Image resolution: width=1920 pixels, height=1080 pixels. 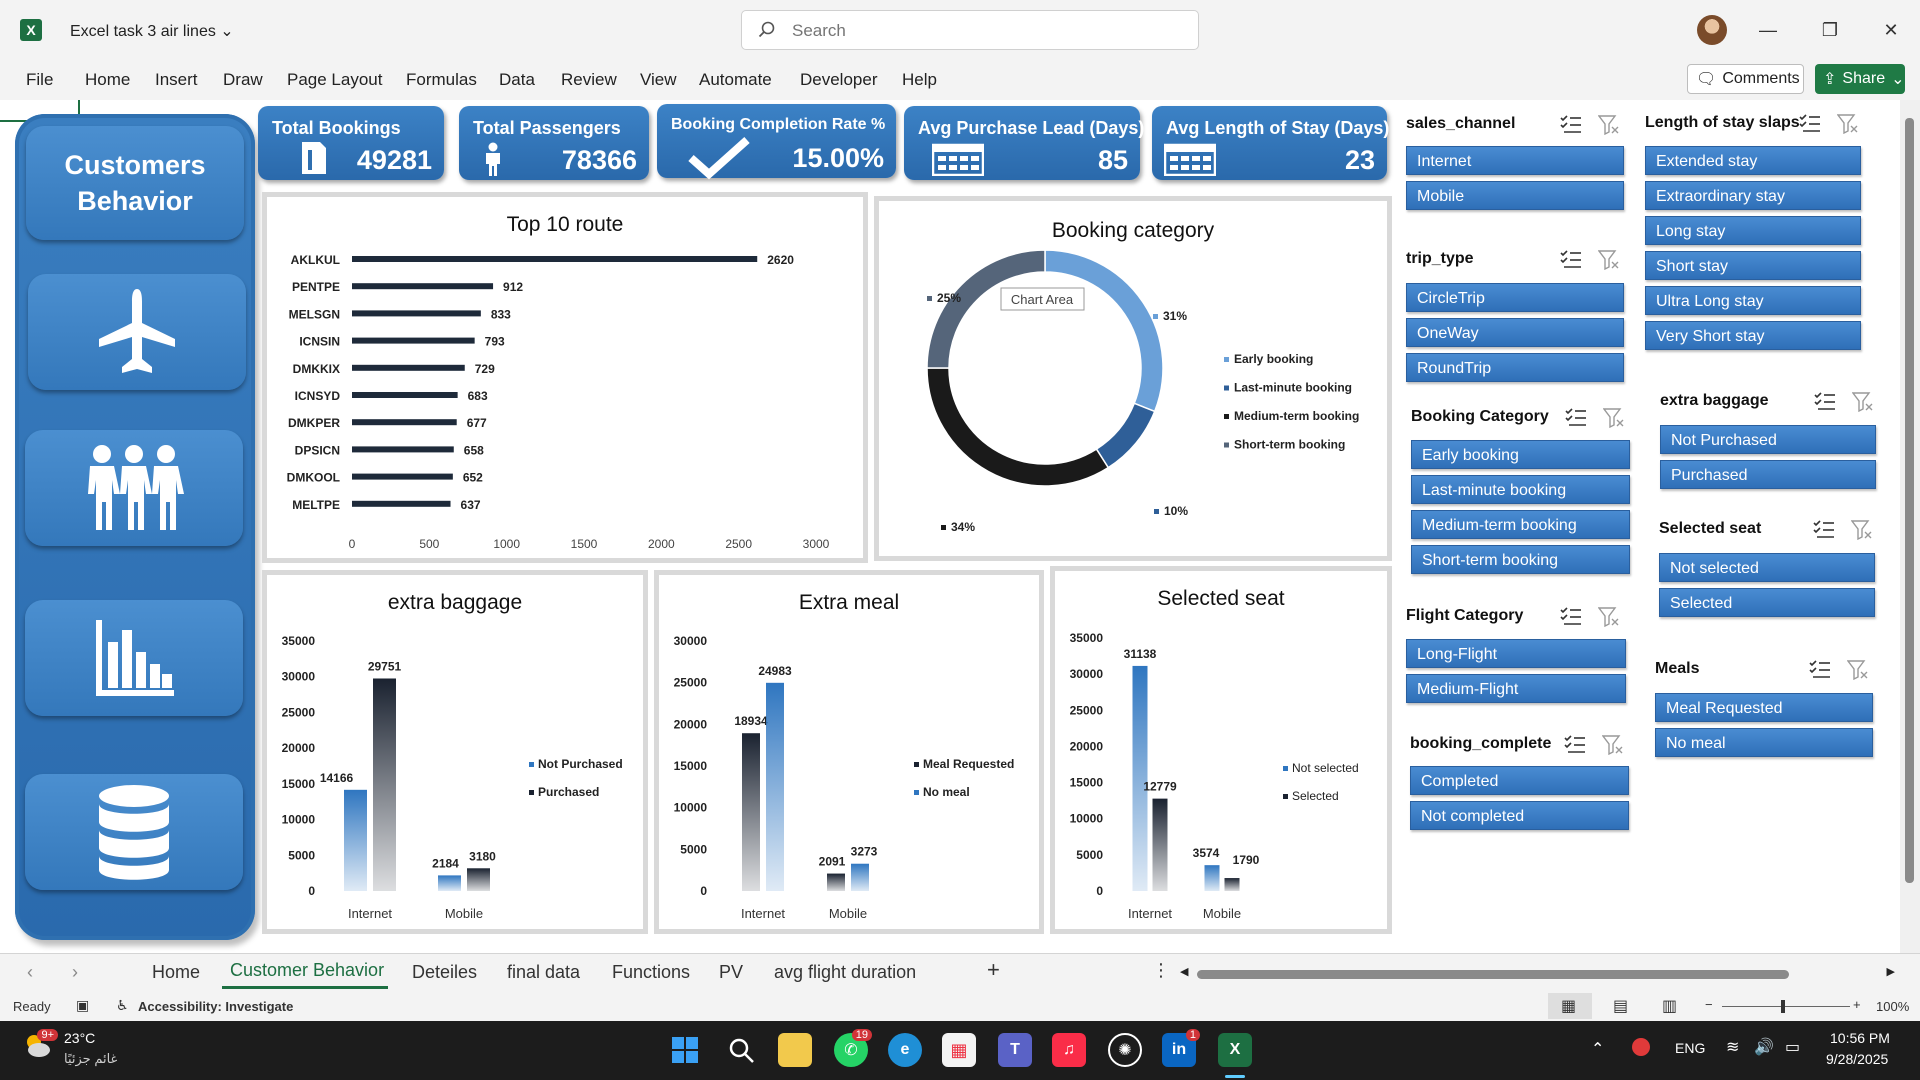 What do you see at coordinates (1516, 653) in the screenshot?
I see `slicer-item: Long-Flight` at bounding box center [1516, 653].